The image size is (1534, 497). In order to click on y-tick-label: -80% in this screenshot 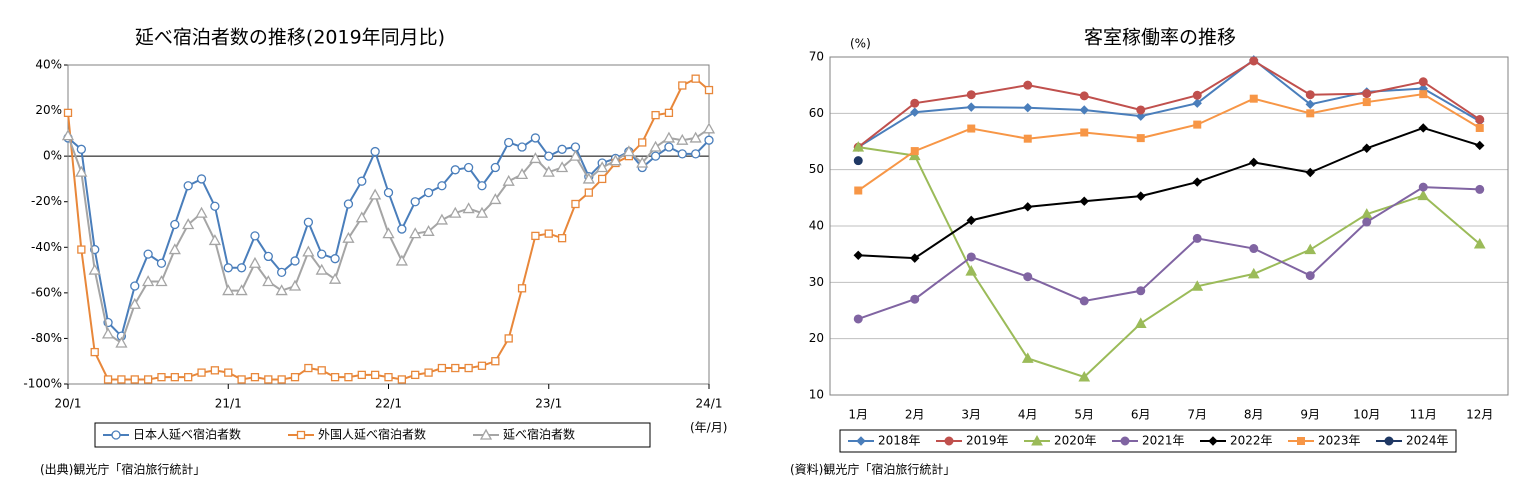, I will do `click(46, 338)`.